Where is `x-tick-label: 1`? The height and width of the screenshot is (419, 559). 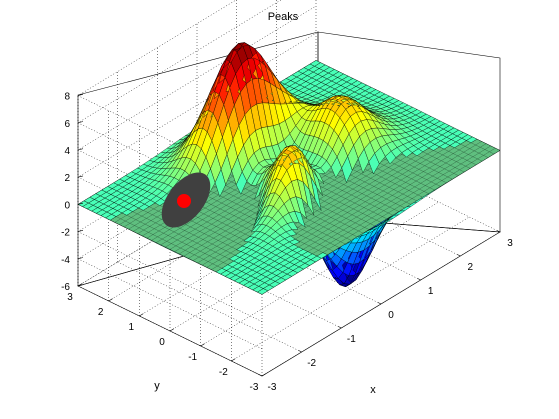
x-tick-label: 1 is located at coordinates (431, 291).